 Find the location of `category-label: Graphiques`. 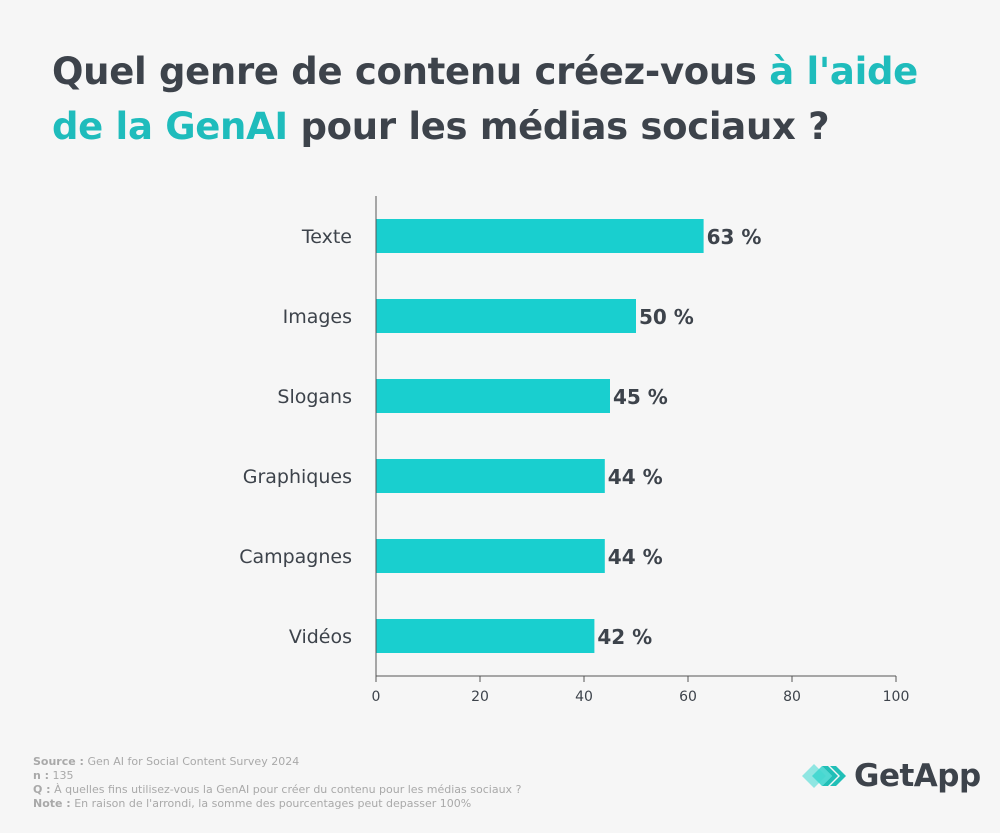

category-label: Graphiques is located at coordinates (297, 477).